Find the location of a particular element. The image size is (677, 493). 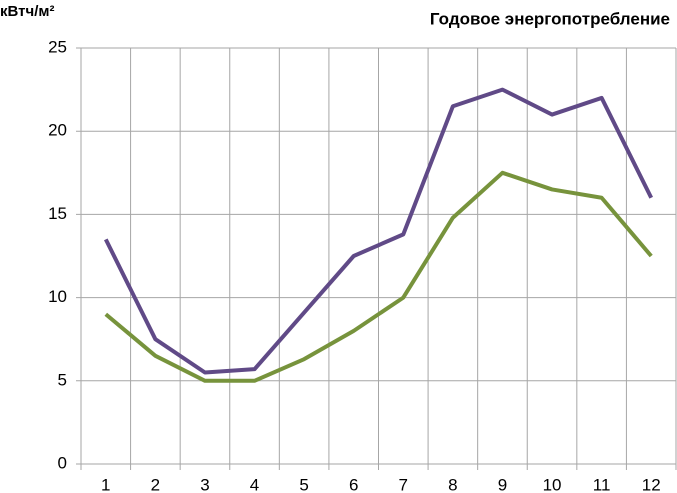

x-tick-label: 10 is located at coordinates (552, 484).